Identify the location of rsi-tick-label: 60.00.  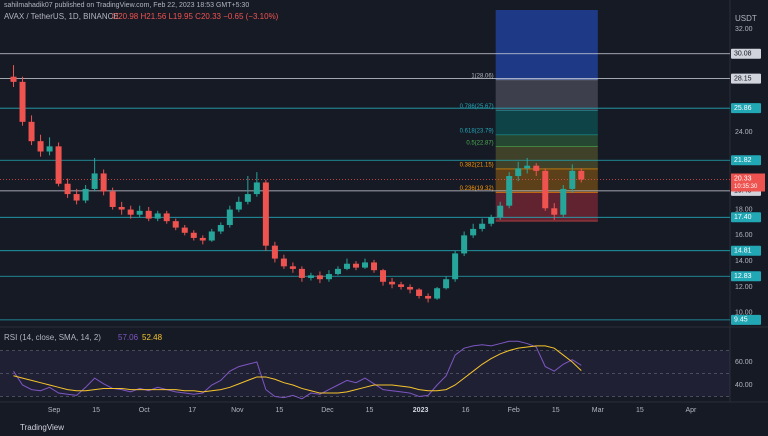
(744, 362).